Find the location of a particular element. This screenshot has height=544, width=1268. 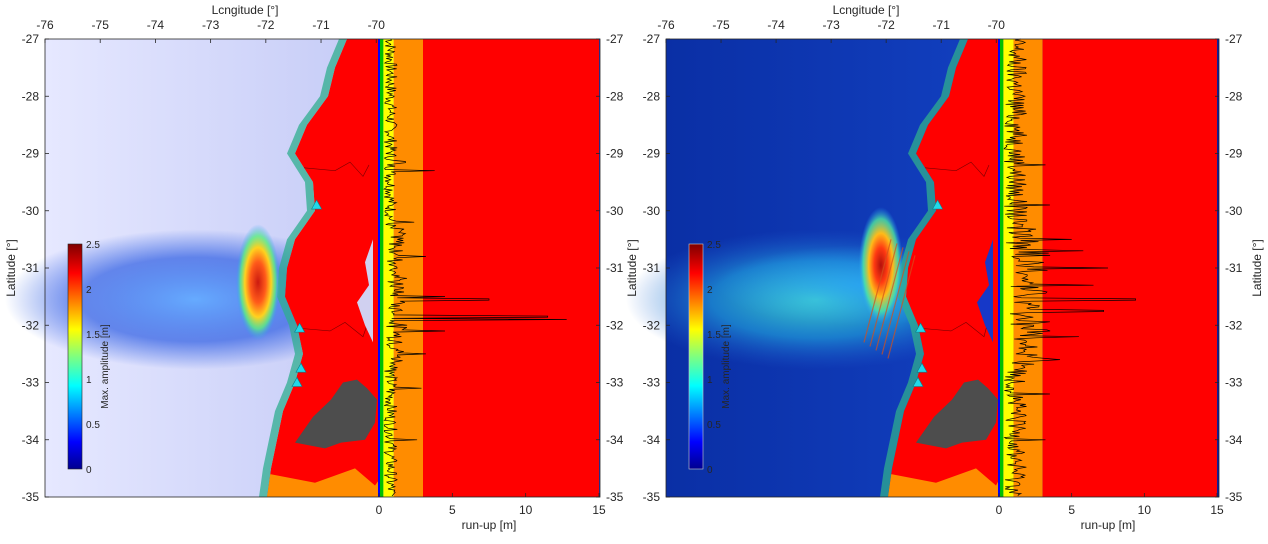

latitude-tick-label-right: -28 is located at coordinates (1234, 96).